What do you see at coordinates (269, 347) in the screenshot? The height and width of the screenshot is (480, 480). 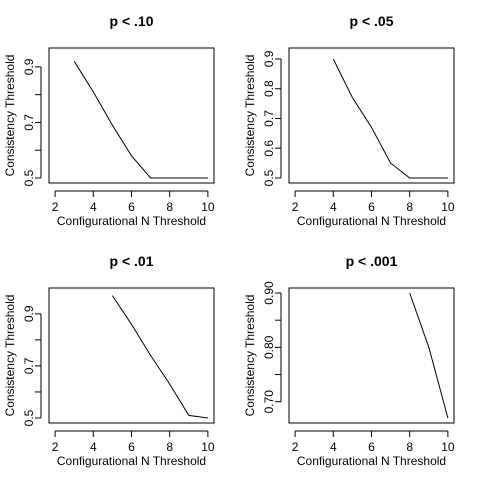 I see `y-tick-label: 0.80` at bounding box center [269, 347].